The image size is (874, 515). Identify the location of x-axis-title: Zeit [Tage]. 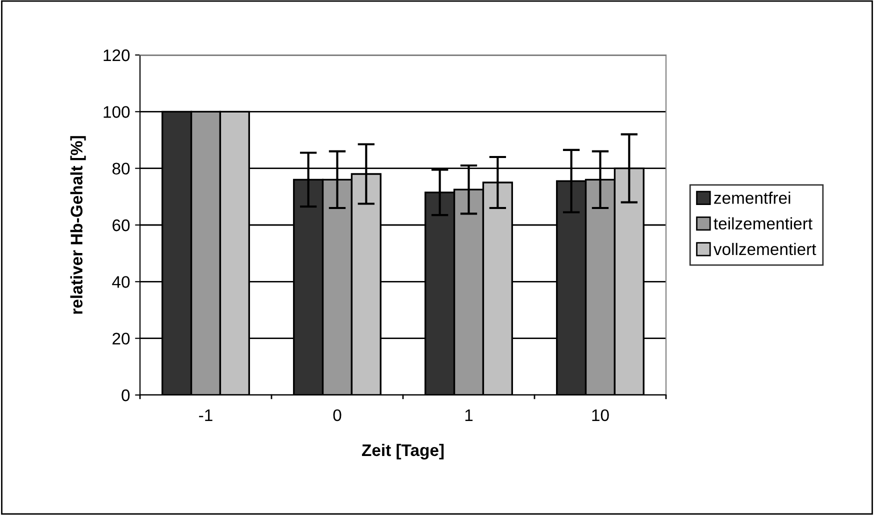
(403, 452).